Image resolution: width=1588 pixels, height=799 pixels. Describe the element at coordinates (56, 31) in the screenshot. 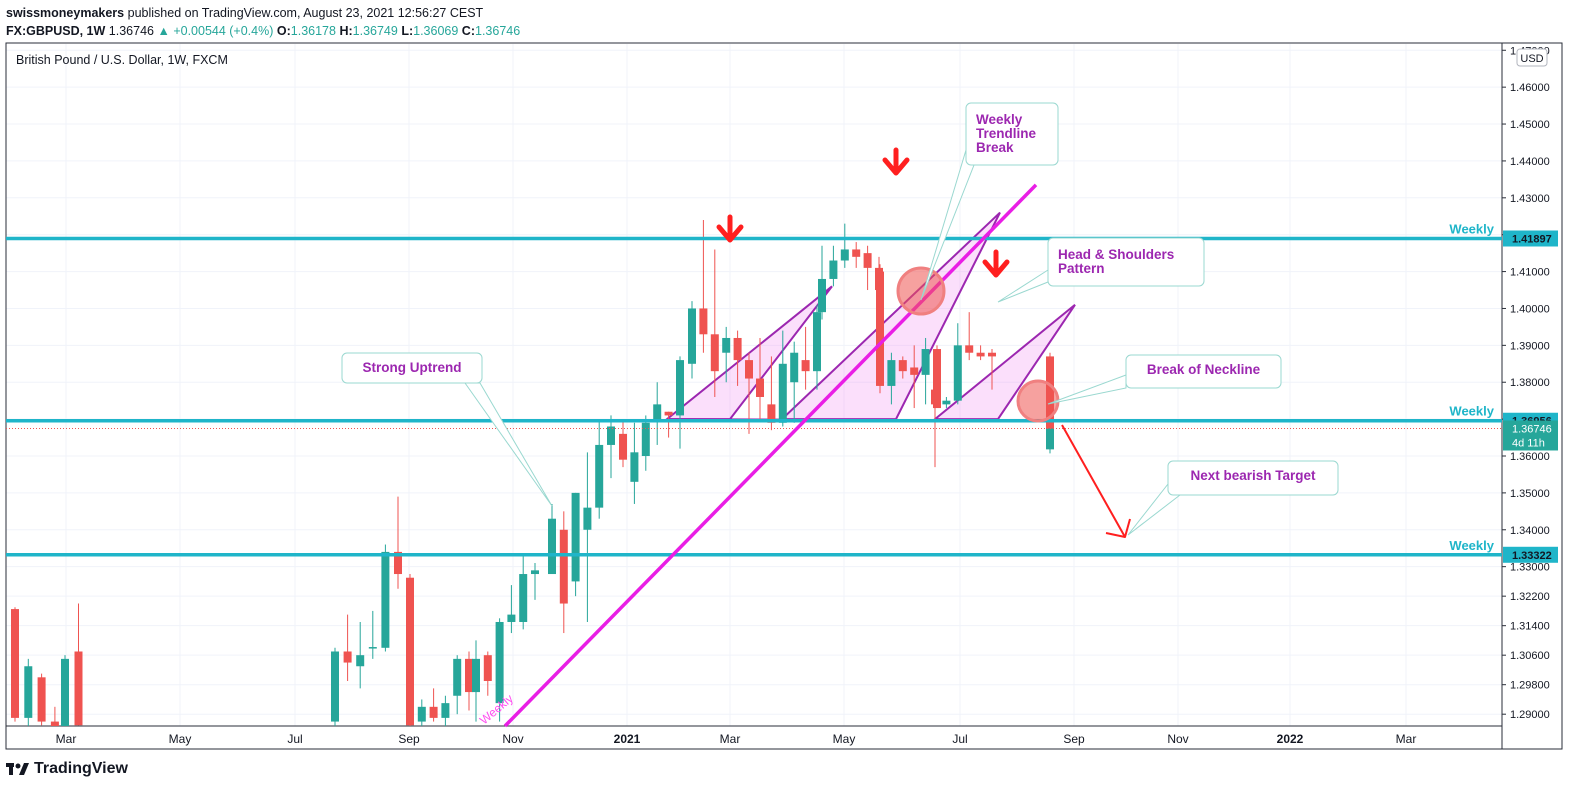

I see `symbol-label: FX:GBPUSD, 1W` at that location.